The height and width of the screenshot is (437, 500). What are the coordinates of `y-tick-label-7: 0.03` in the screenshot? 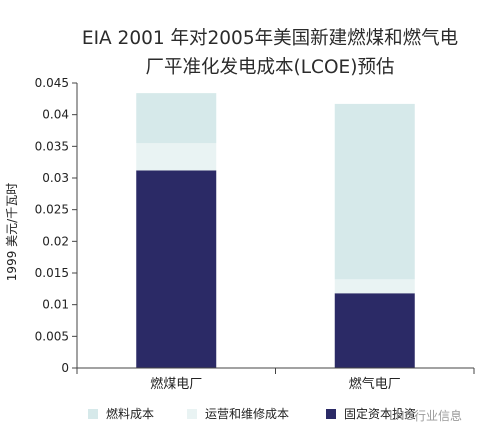 It's located at (55, 178).